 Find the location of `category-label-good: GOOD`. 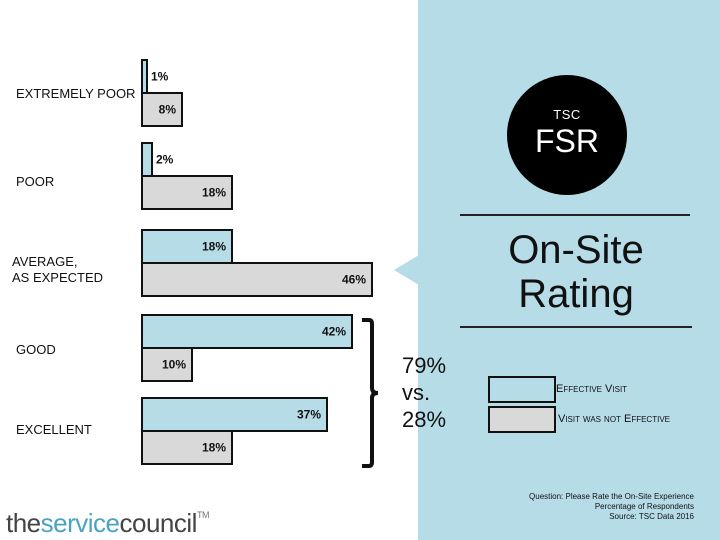

category-label-good: GOOD is located at coordinates (36, 349).